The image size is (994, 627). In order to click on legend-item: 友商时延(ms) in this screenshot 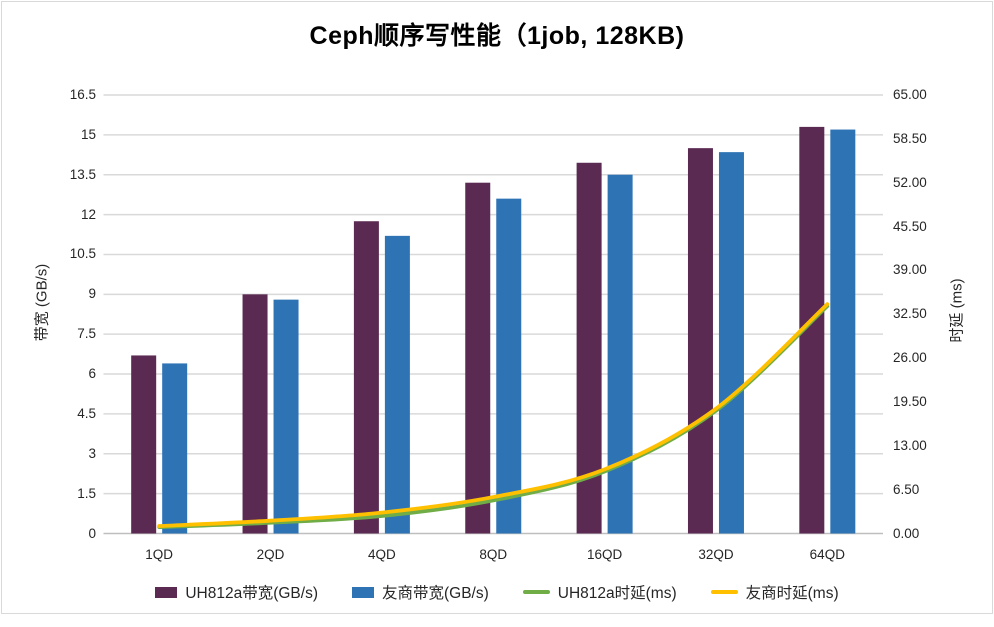, I will do `click(774, 592)`.